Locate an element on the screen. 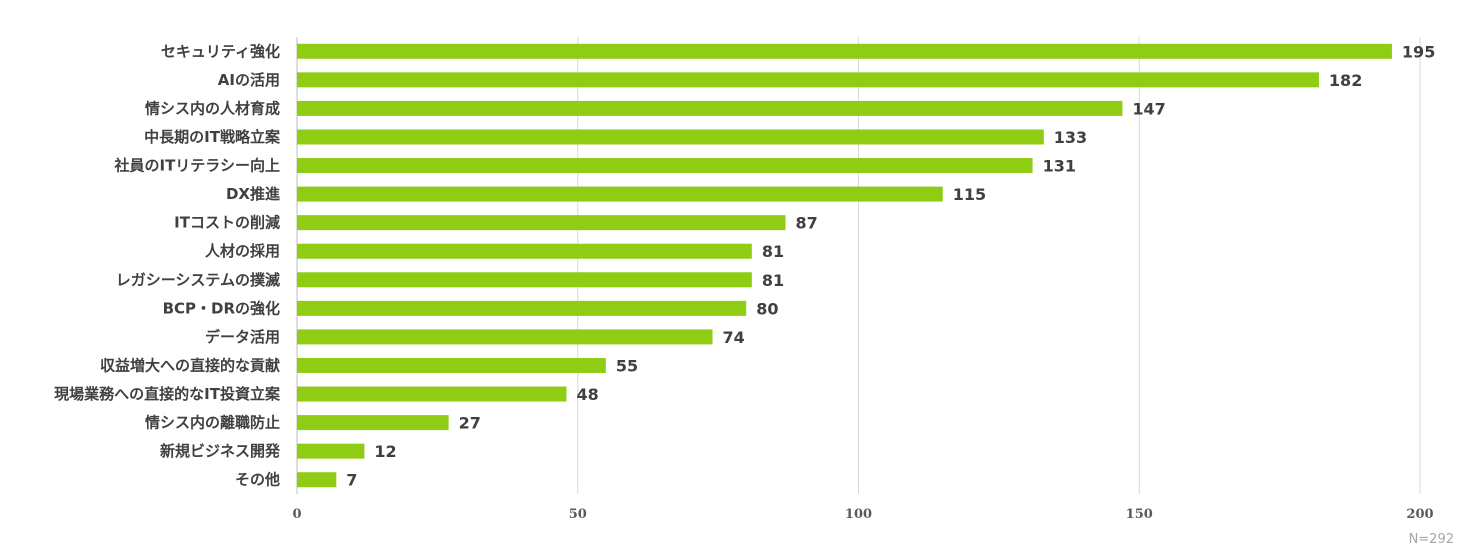 This screenshot has height=555, width=1470. value-label: 115 is located at coordinates (969, 194).